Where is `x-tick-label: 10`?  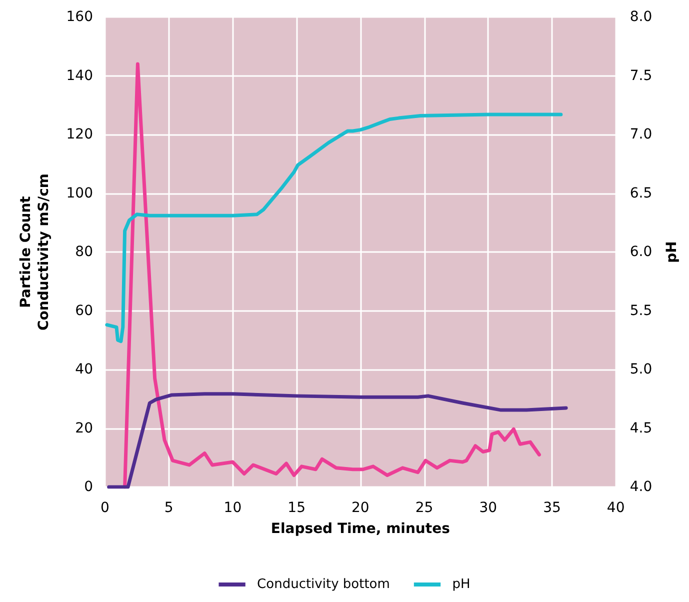 x-tick-label: 10 is located at coordinates (233, 508).